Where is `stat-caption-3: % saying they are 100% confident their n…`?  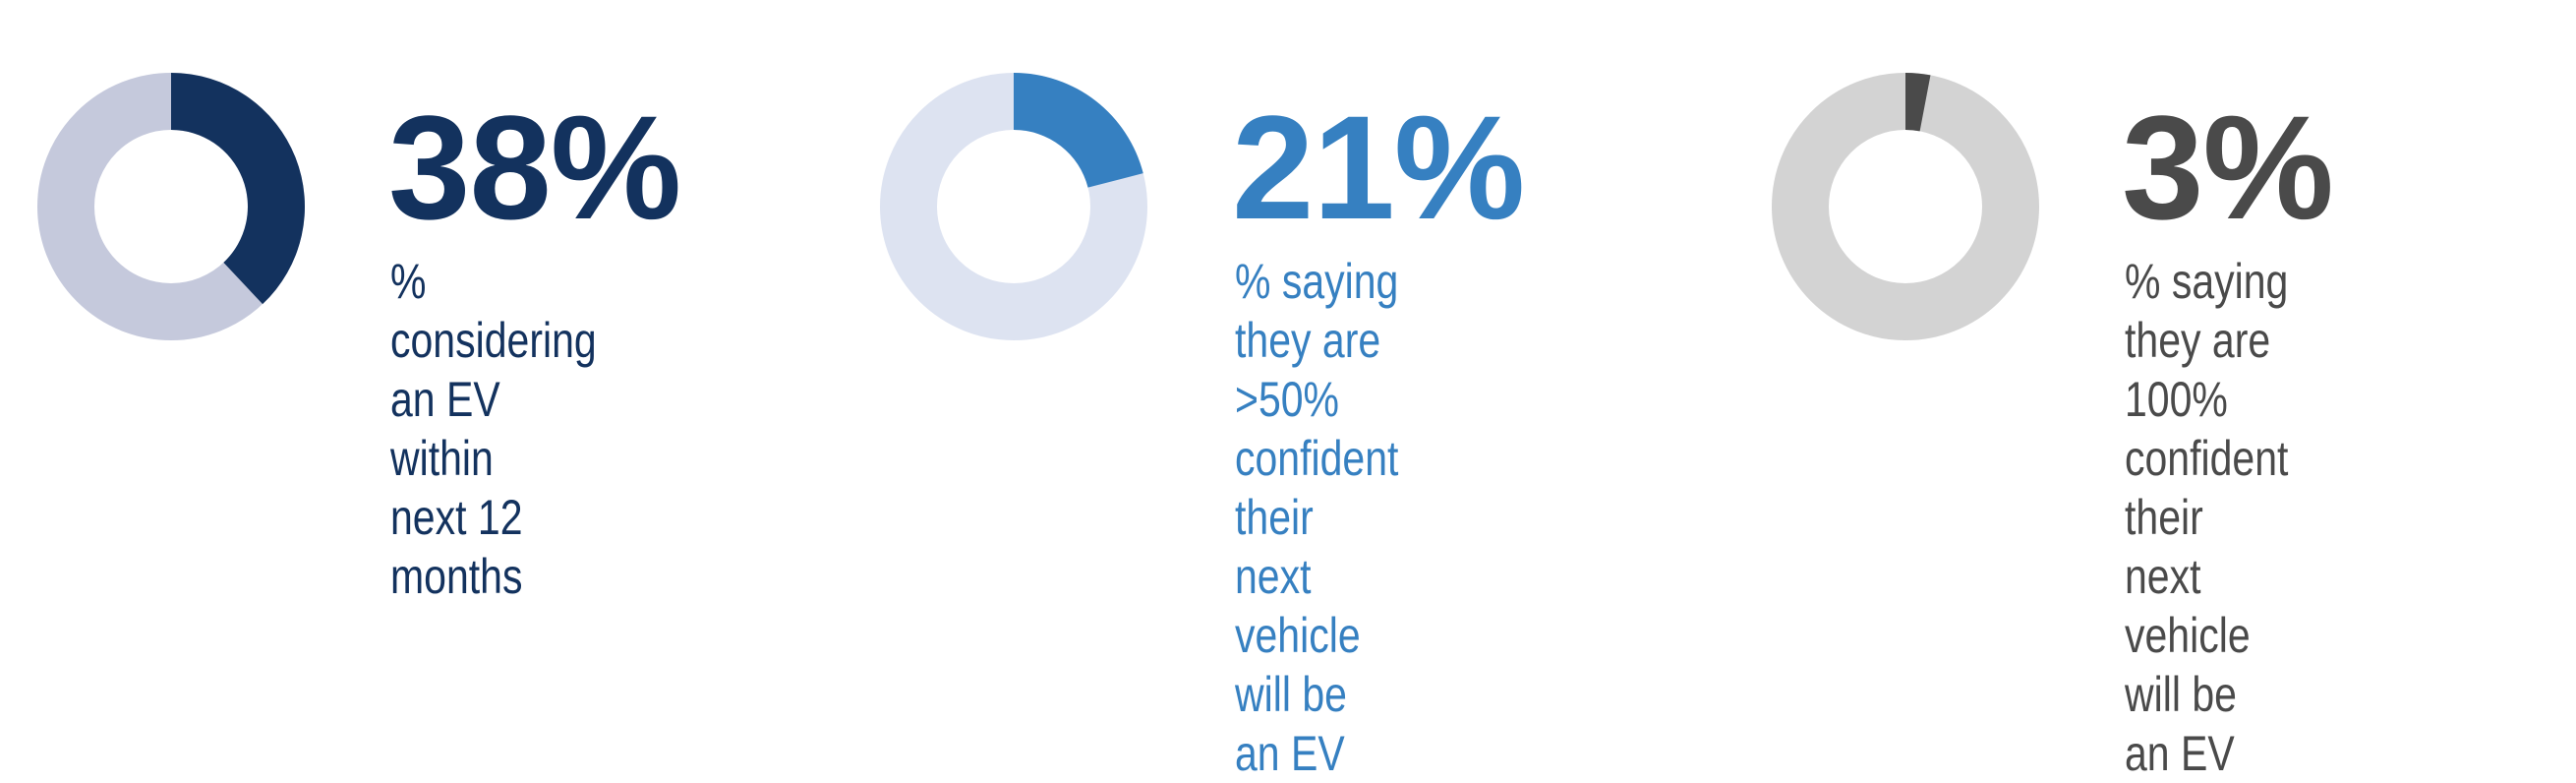
stat-caption-3: % saying they are 100% confident their n… is located at coordinates (2207, 517).